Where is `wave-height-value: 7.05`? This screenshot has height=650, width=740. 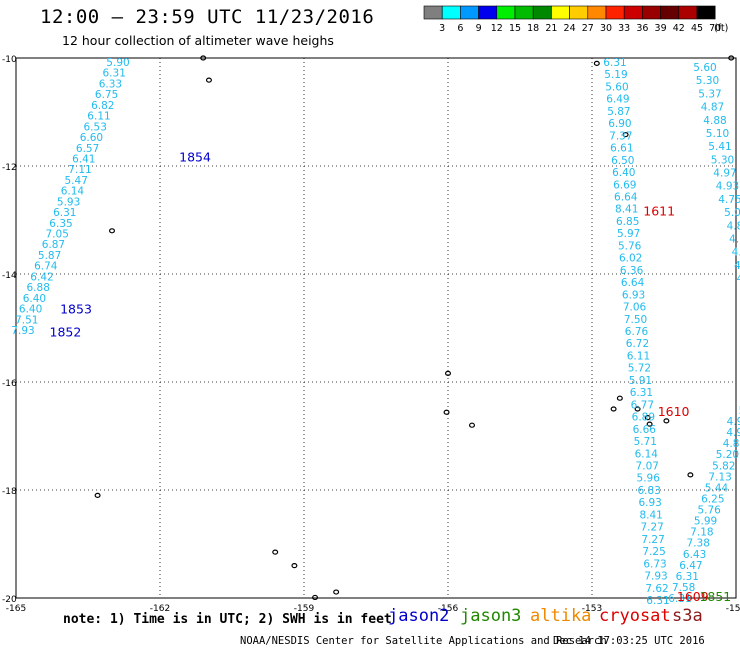
wave-height-value: 7.05 is located at coordinates (57, 235).